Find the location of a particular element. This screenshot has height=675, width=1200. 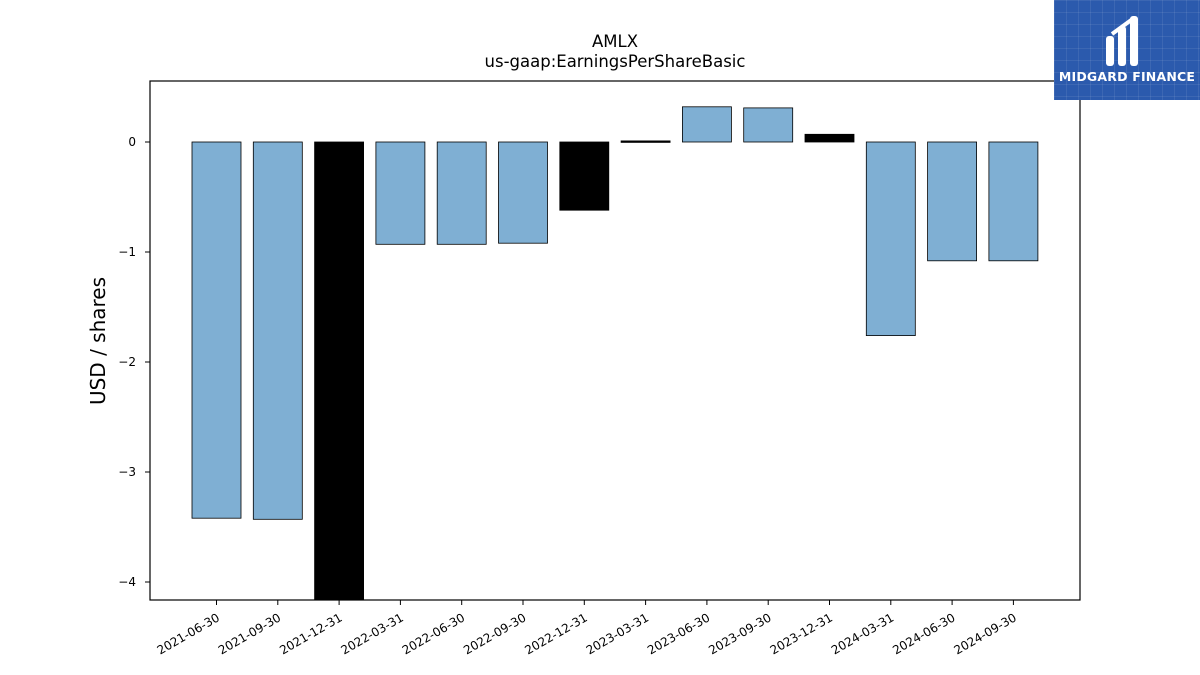

x-tick-label: 2022-12-31 is located at coordinates (555, 633).